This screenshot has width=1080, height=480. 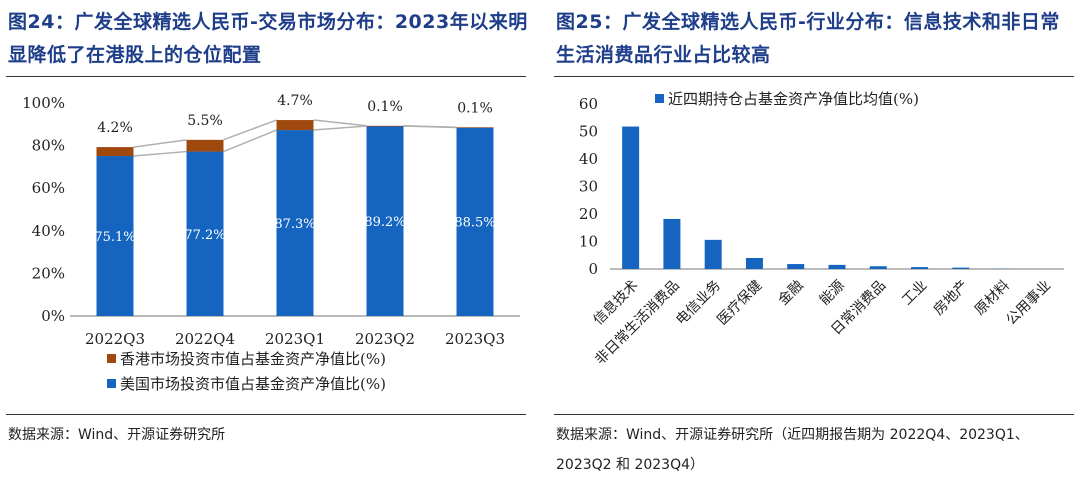 What do you see at coordinates (914, 293) in the screenshot?
I see `x-tick-label: 工业` at bounding box center [914, 293].